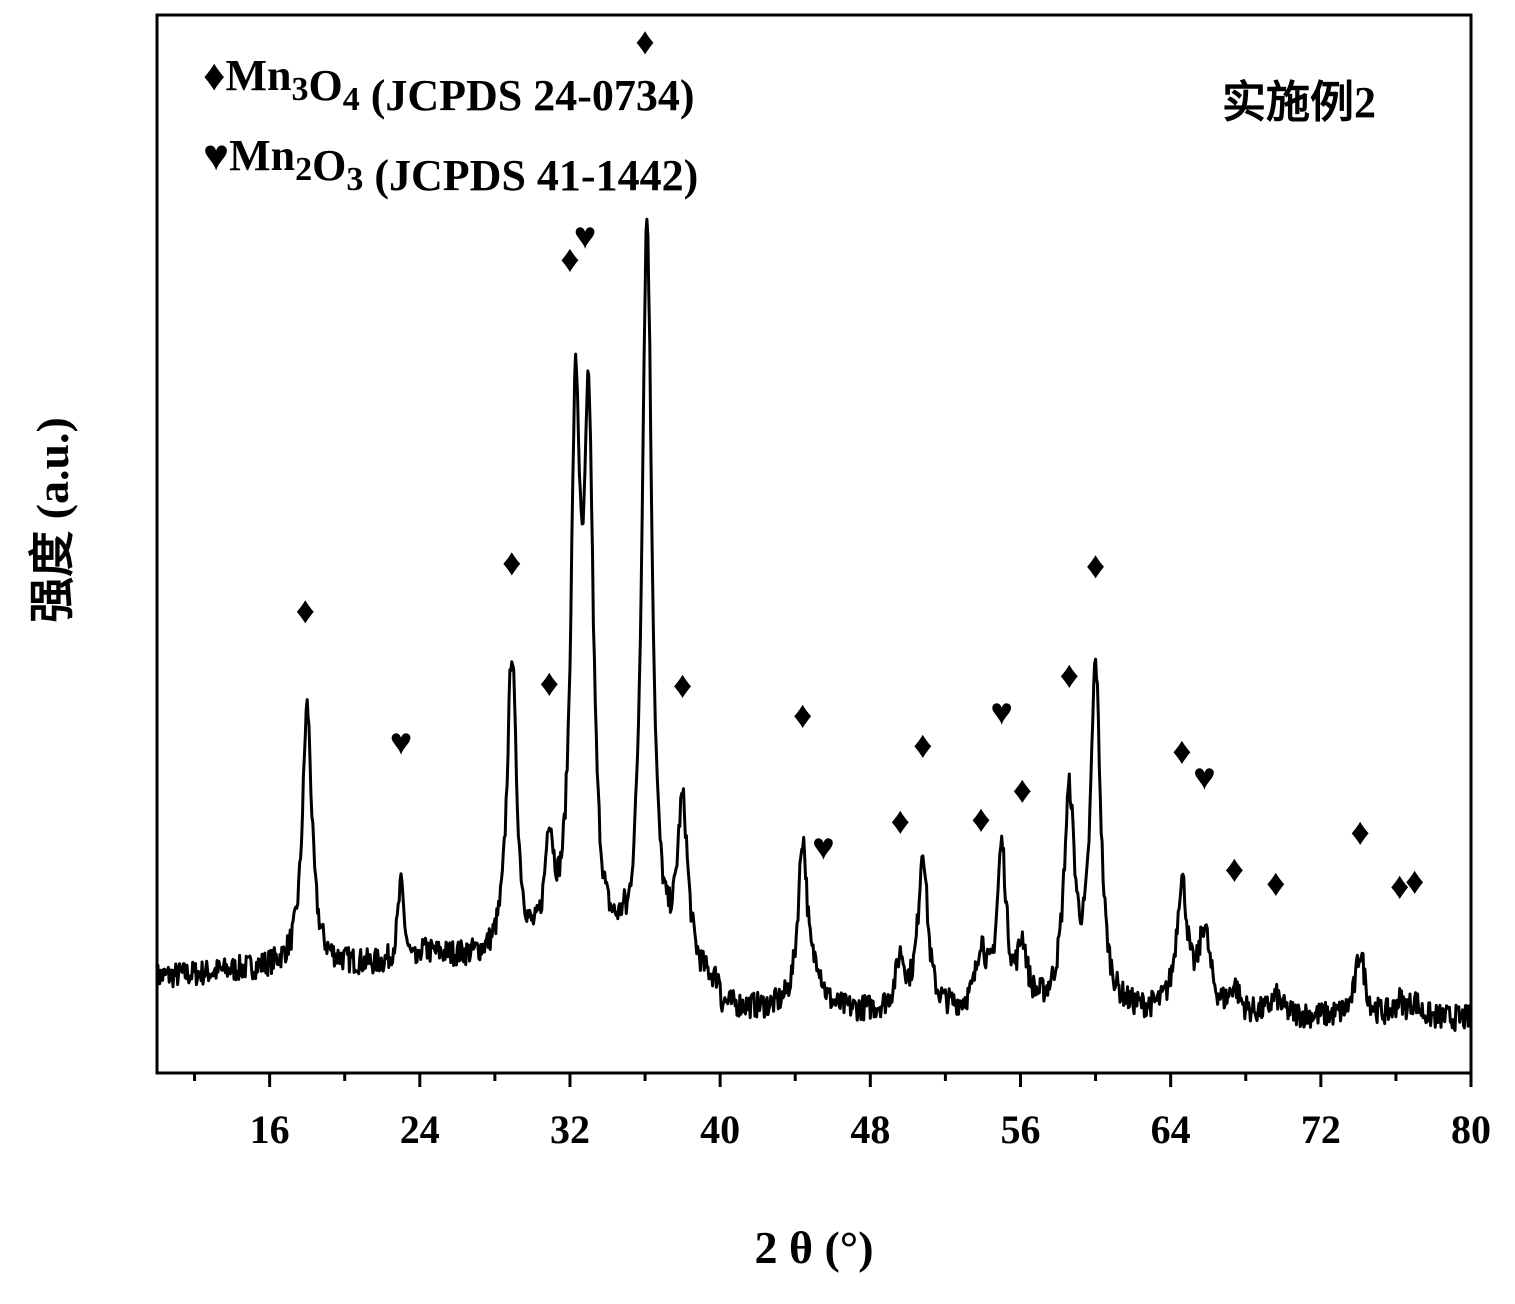 The image size is (1515, 1304). What do you see at coordinates (52, 520) in the screenshot?
I see `y-axis-title: 强度 (a.u.)` at bounding box center [52, 520].